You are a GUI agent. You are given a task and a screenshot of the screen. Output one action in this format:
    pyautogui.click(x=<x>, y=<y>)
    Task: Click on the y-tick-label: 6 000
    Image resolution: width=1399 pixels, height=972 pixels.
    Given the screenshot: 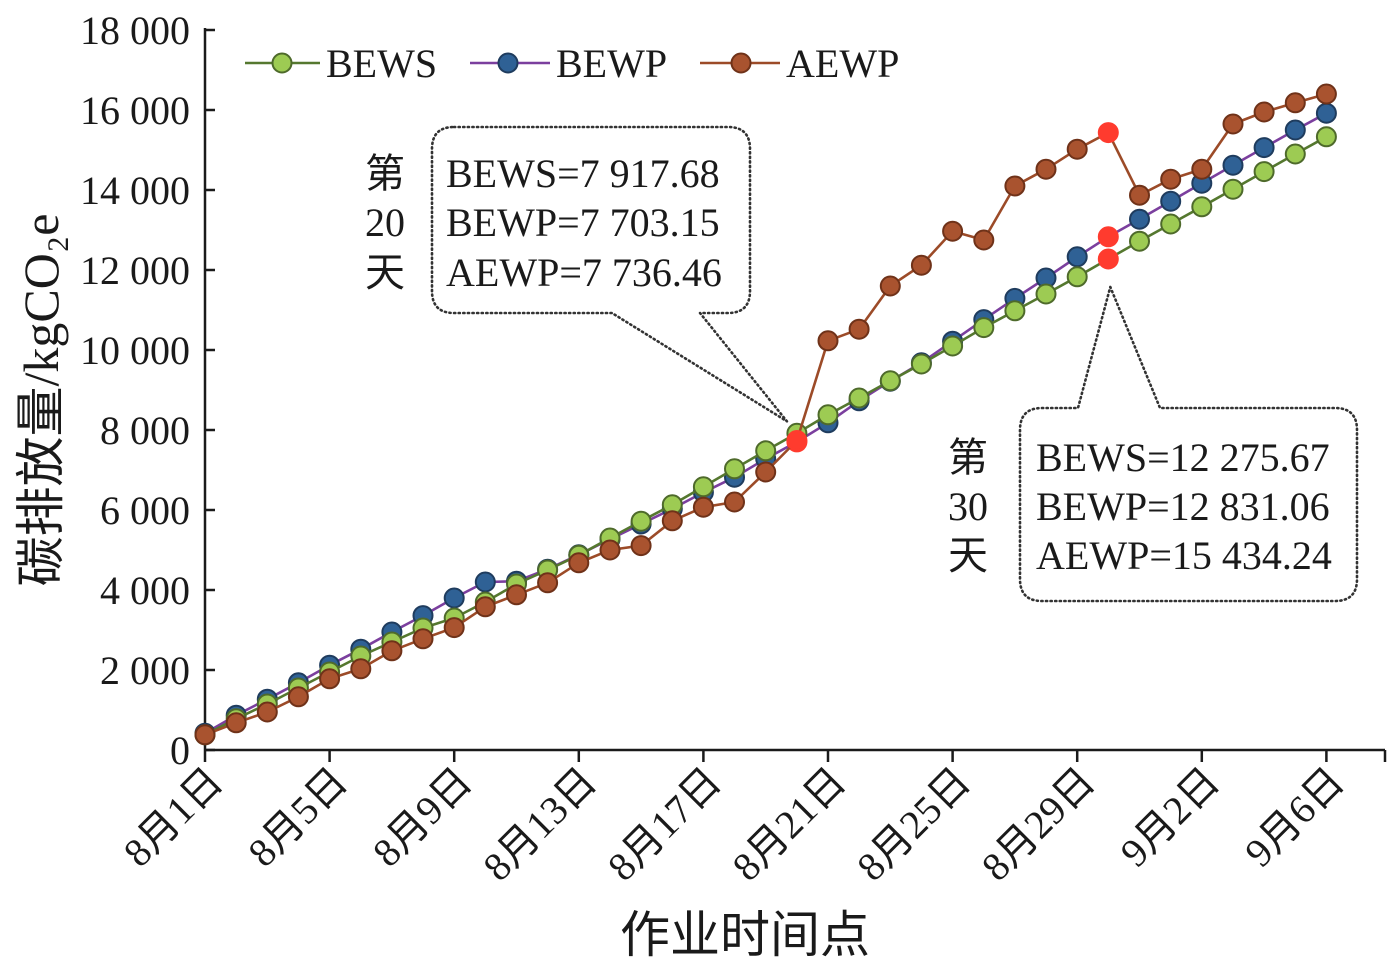 What is the action you would take?
    pyautogui.click(x=145, y=510)
    